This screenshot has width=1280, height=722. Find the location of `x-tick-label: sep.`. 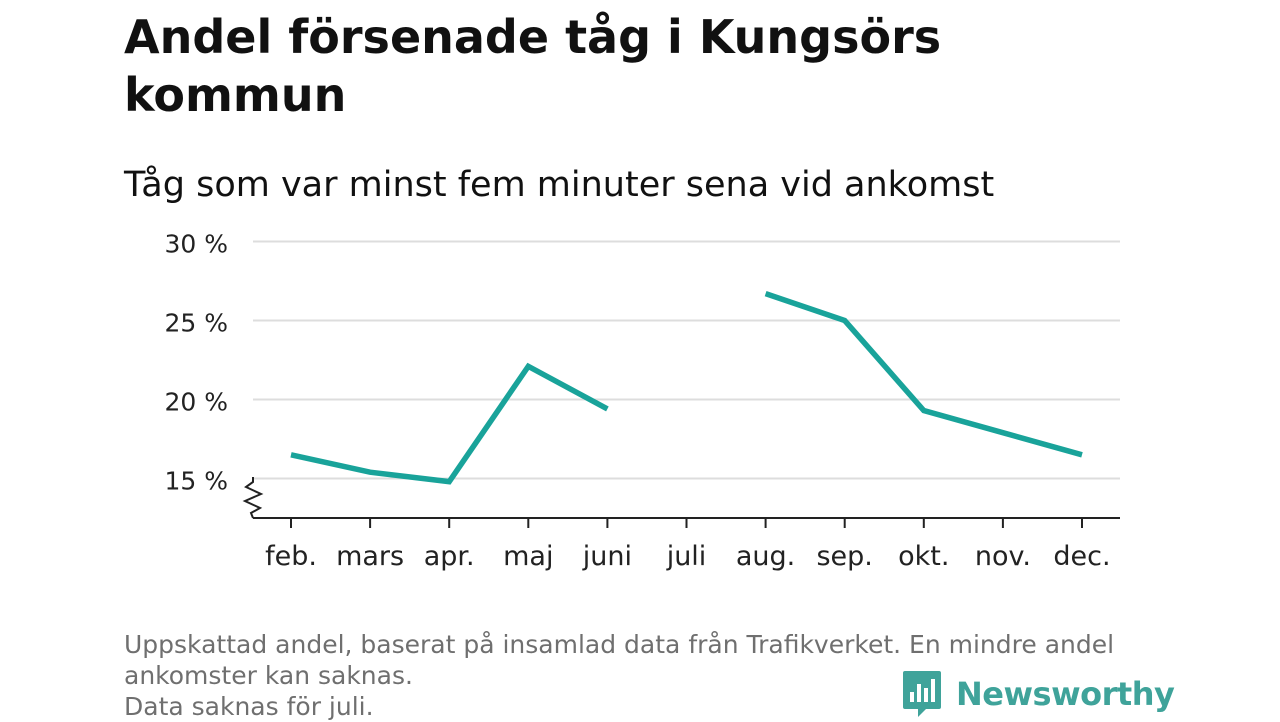

x-tick-label: sep. is located at coordinates (844, 556).